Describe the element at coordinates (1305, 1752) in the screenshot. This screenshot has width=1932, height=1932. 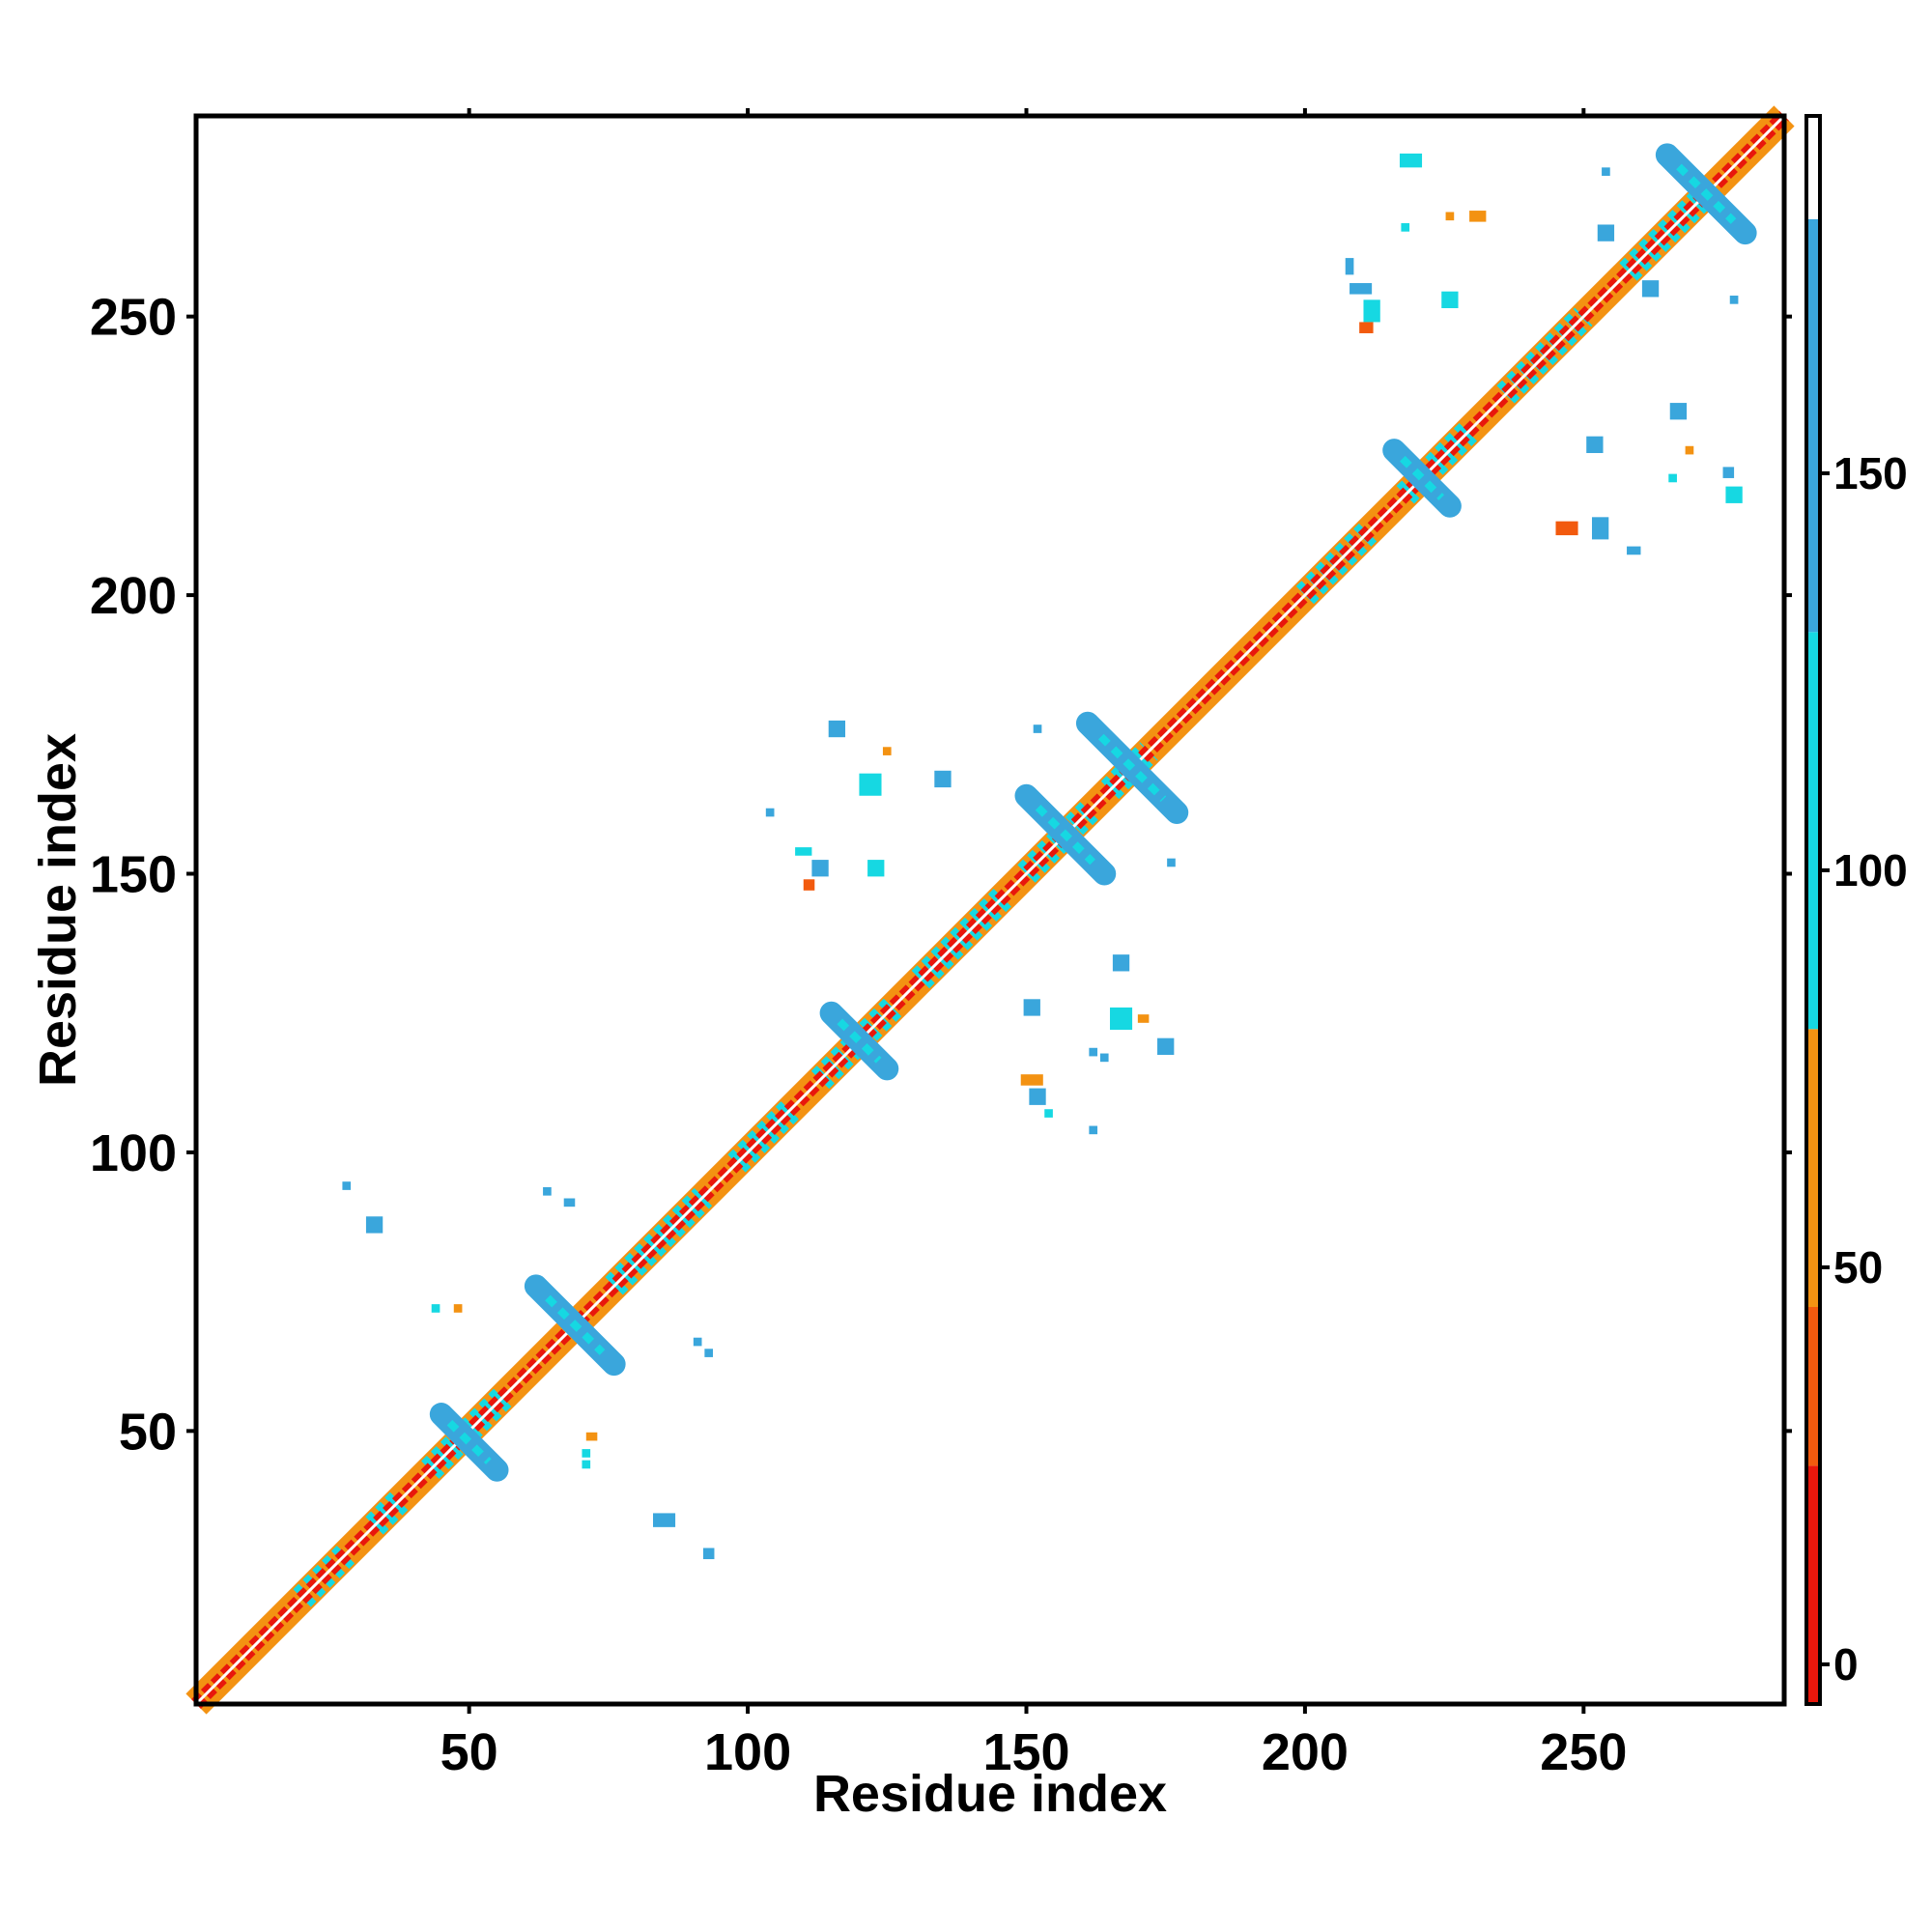
I see `x-tick-label: 200` at that location.